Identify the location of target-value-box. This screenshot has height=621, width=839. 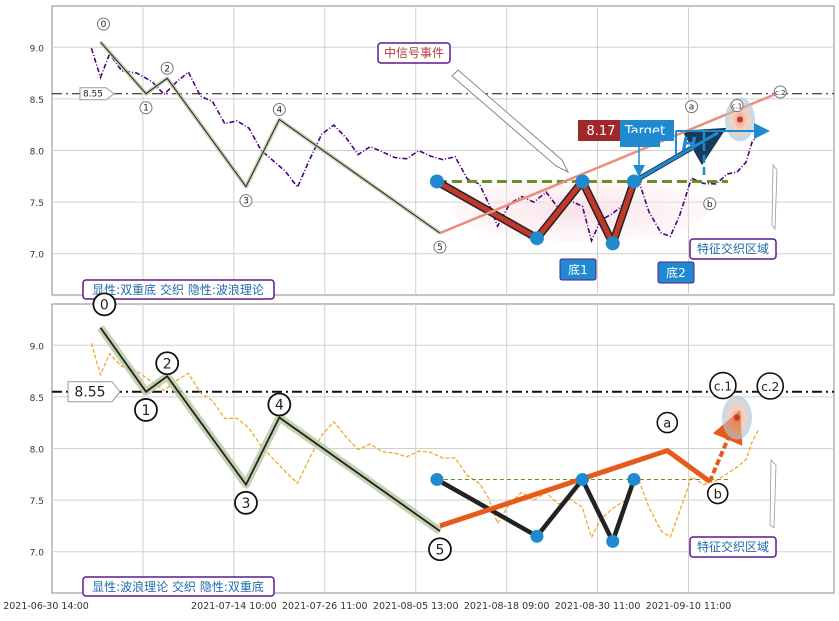
(601, 130).